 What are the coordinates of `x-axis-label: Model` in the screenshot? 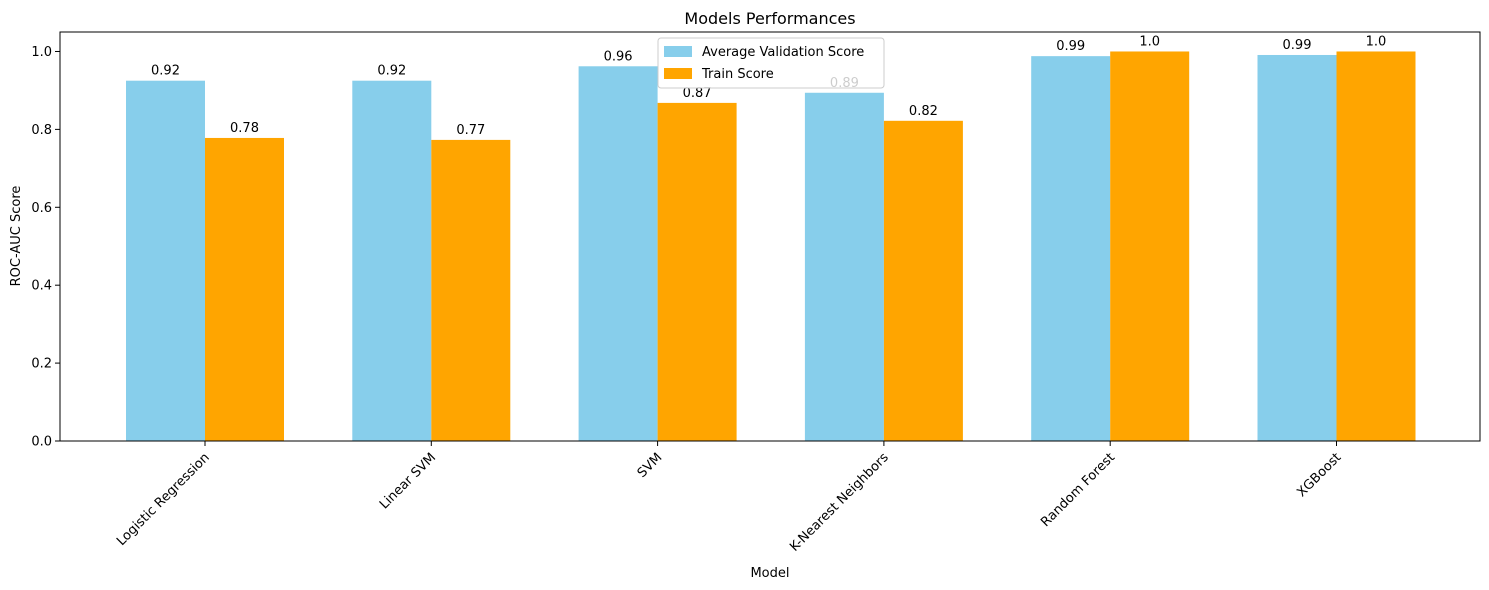 It's located at (769, 573).